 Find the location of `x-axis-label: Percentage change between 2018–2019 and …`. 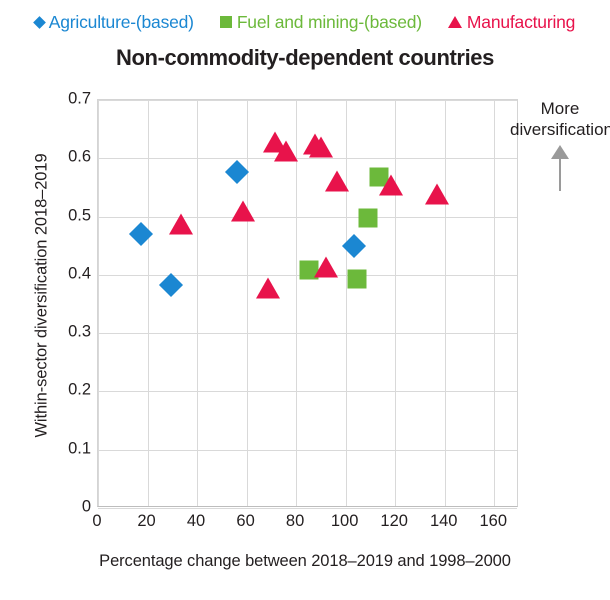

x-axis-label: Percentage change between 2018–2019 and … is located at coordinates (305, 561).